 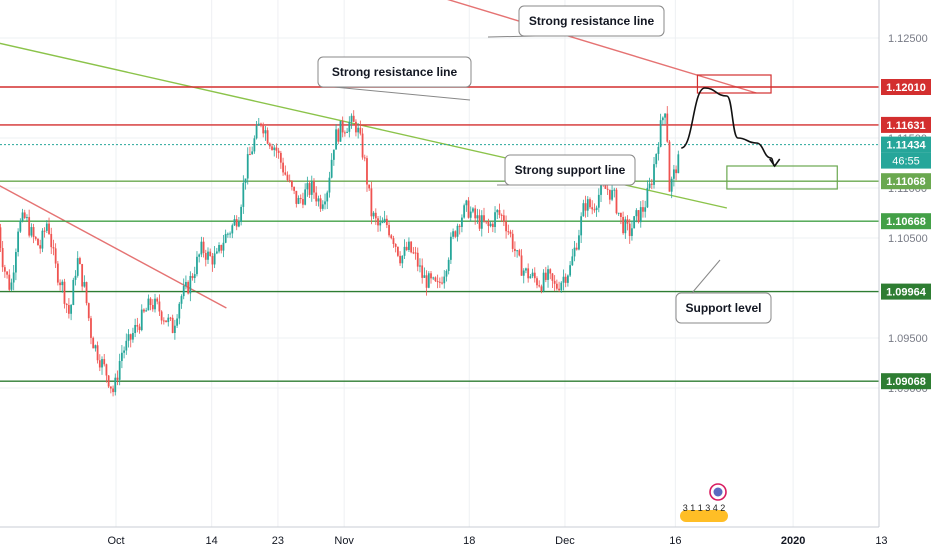 What do you see at coordinates (511, 36) in the screenshot?
I see `callout-pointer` at bounding box center [511, 36].